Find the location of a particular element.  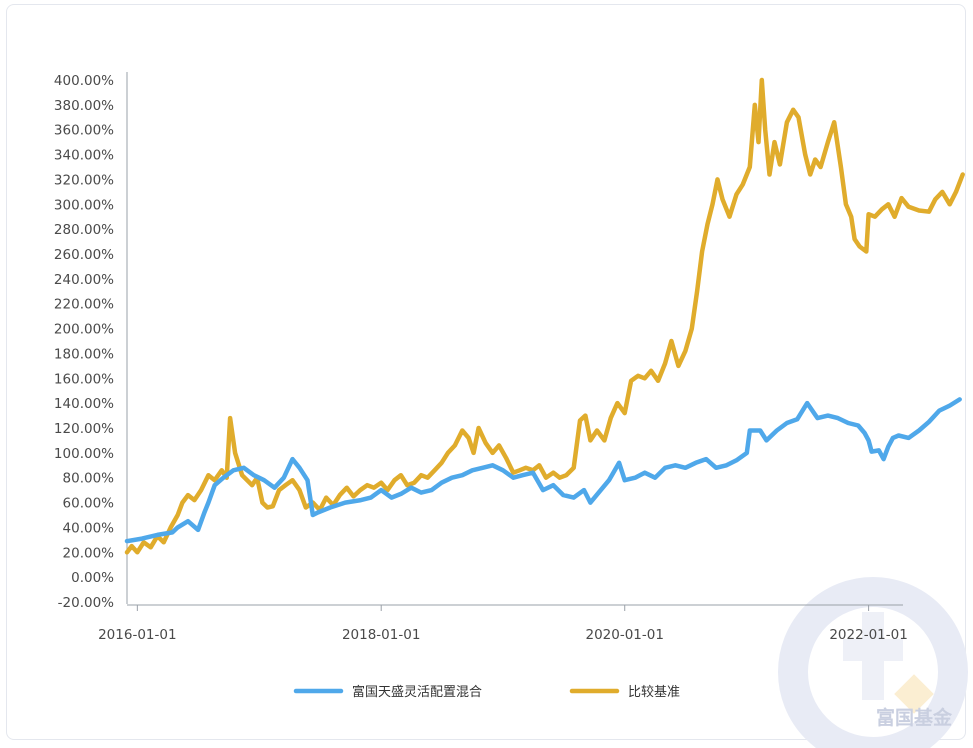

watermark-text: 富国基金 is located at coordinates (914, 717).